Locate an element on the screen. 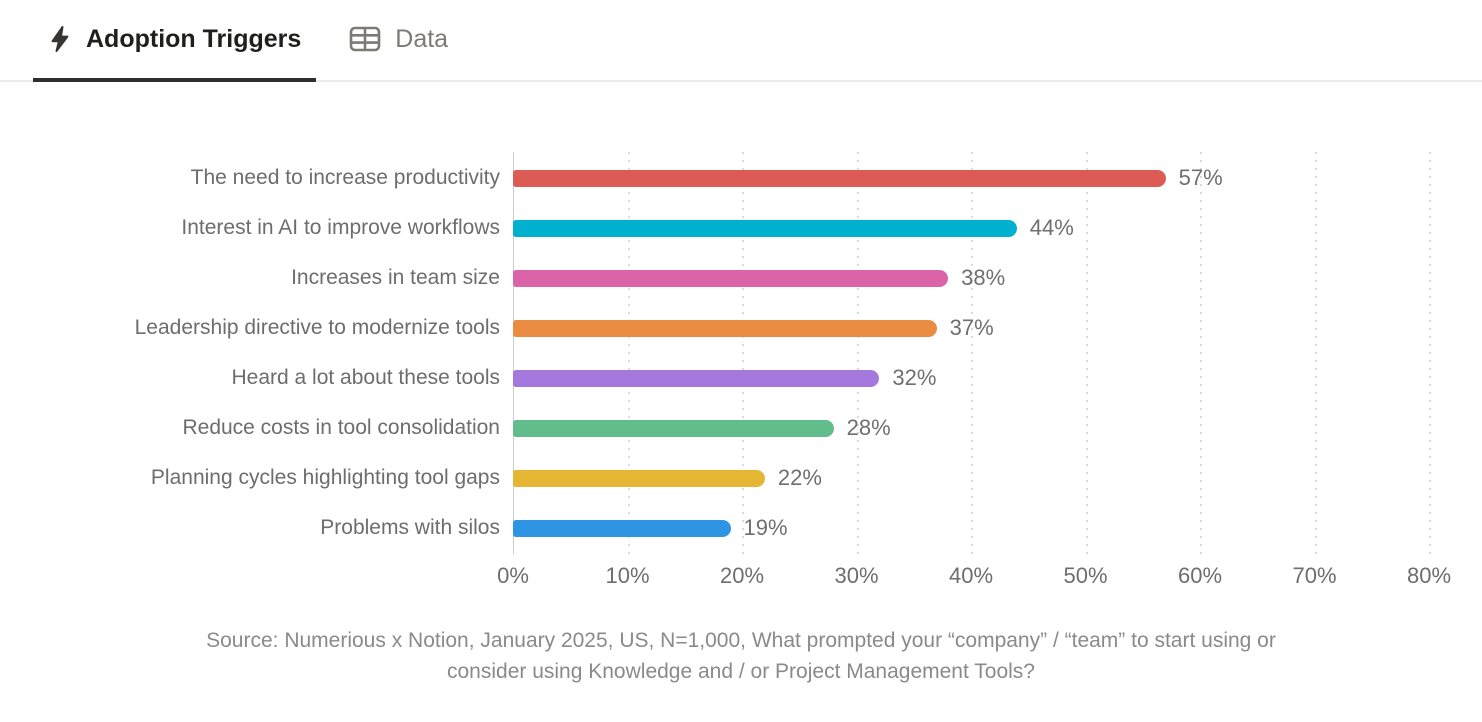 This screenshot has width=1482, height=722. x-tick-label: 40% is located at coordinates (971, 575).